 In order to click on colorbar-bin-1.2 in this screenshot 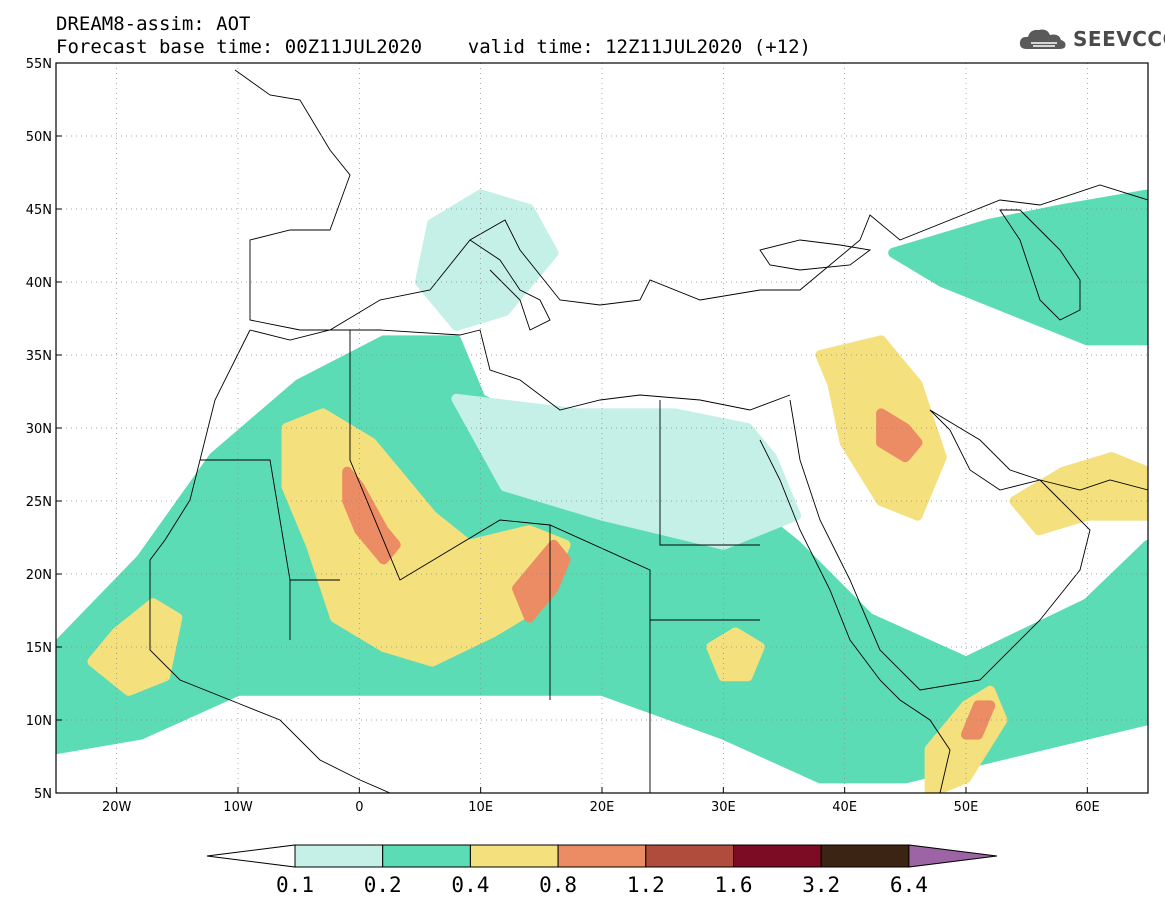, I will do `click(689, 856)`.